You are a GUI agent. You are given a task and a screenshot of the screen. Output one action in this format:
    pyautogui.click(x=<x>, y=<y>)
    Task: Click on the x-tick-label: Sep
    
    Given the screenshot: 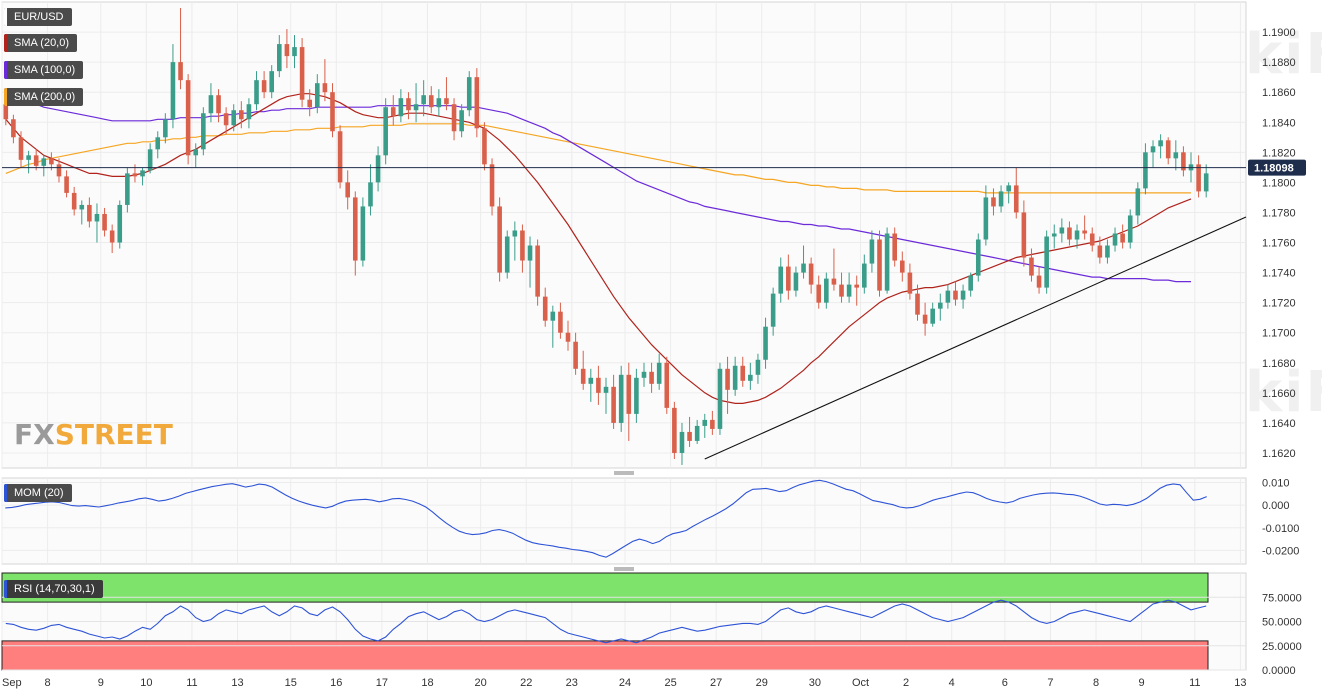 What is the action you would take?
    pyautogui.click(x=12, y=683)
    